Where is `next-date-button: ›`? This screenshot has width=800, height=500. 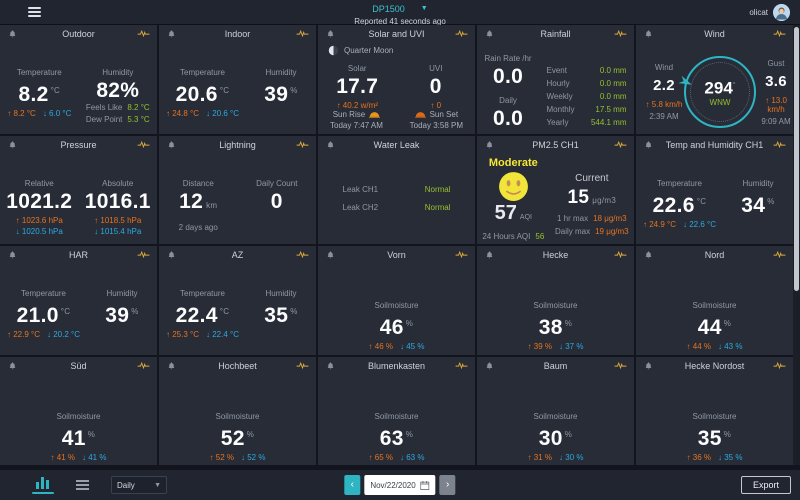
next-date-button: › is located at coordinates (447, 485).